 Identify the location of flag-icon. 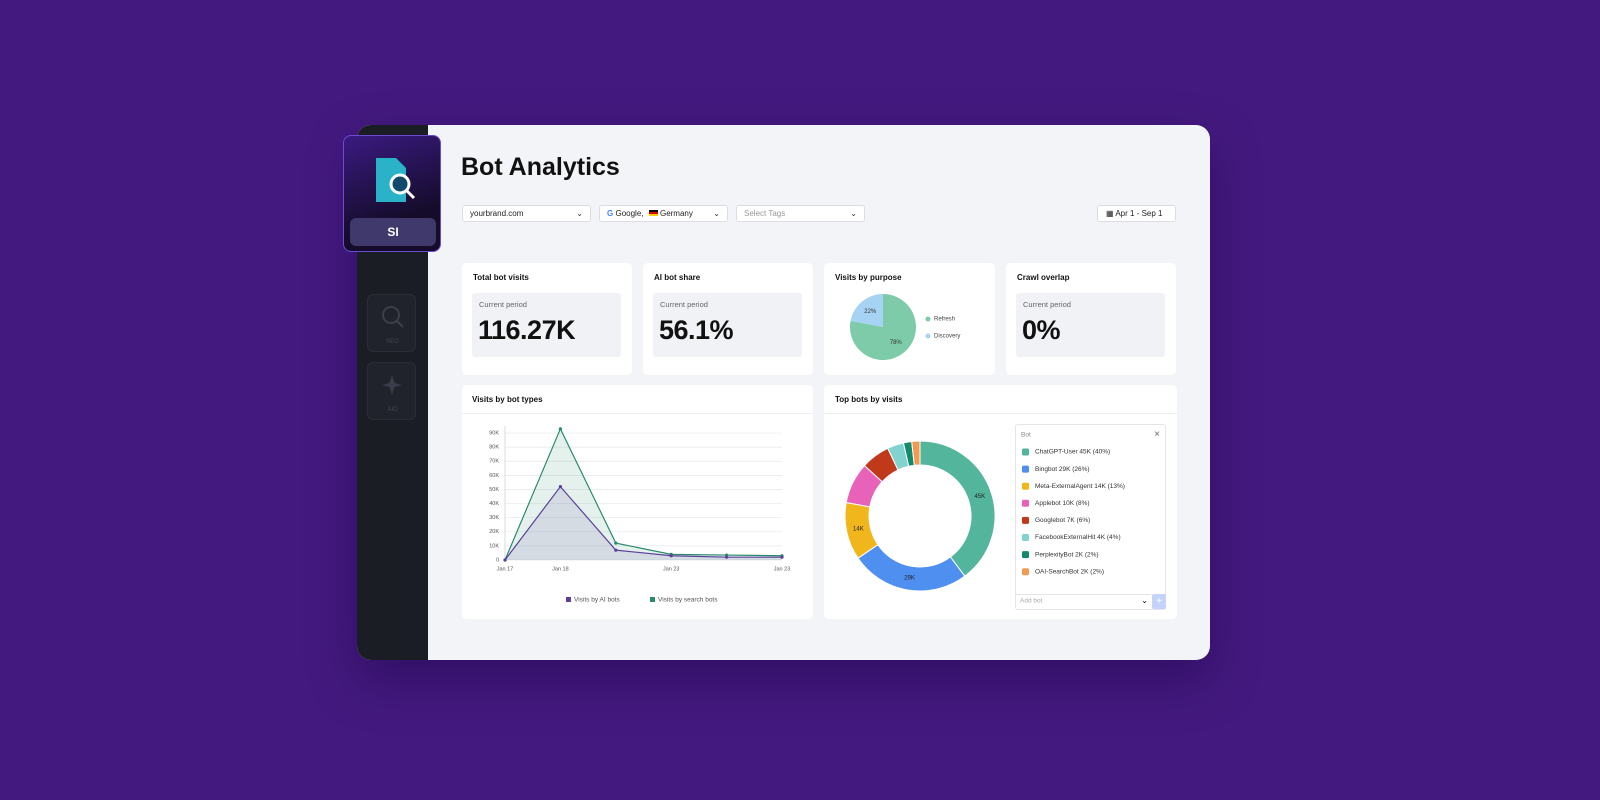
(653, 213).